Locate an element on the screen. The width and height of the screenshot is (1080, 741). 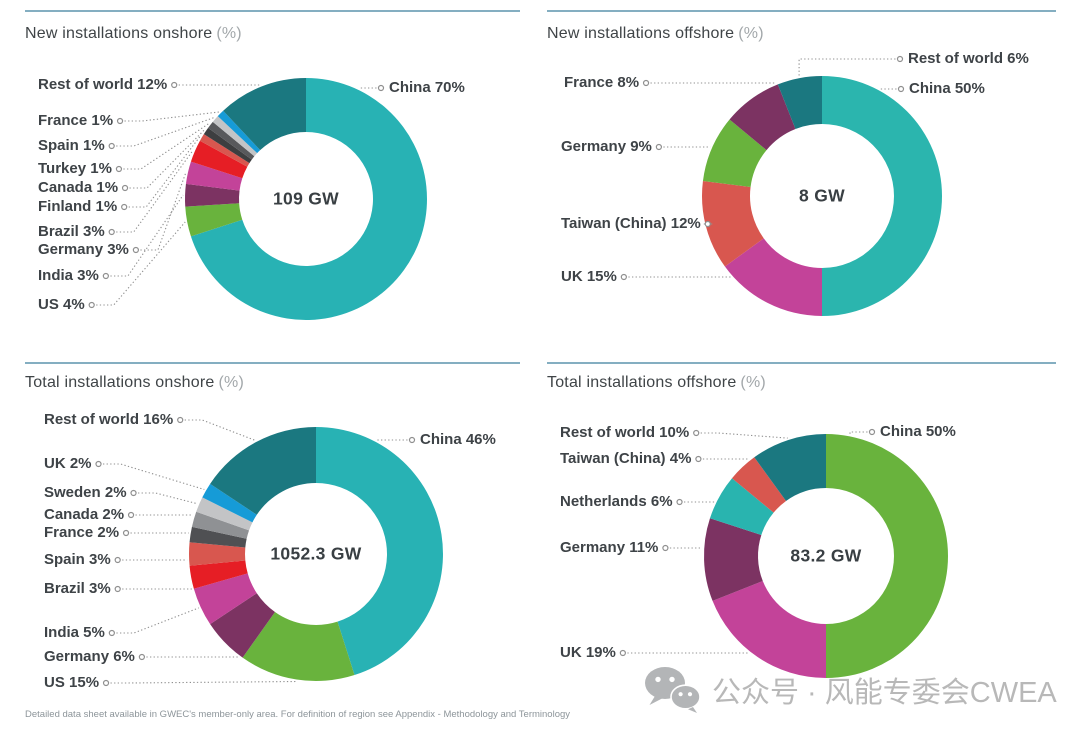
chart-title-text: New installations onshore is located at coordinates (119, 33).